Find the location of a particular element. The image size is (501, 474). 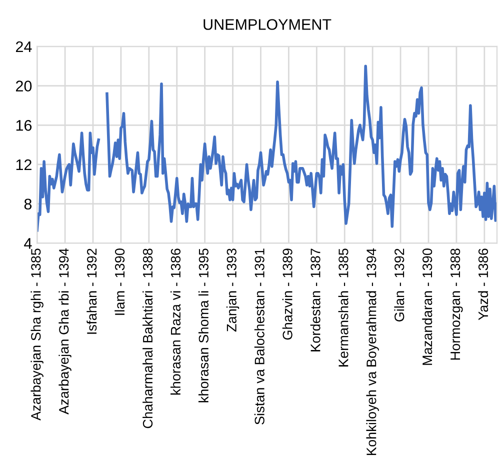

x-tick-label: Mazandaran - 1390 is located at coordinates (427, 306).